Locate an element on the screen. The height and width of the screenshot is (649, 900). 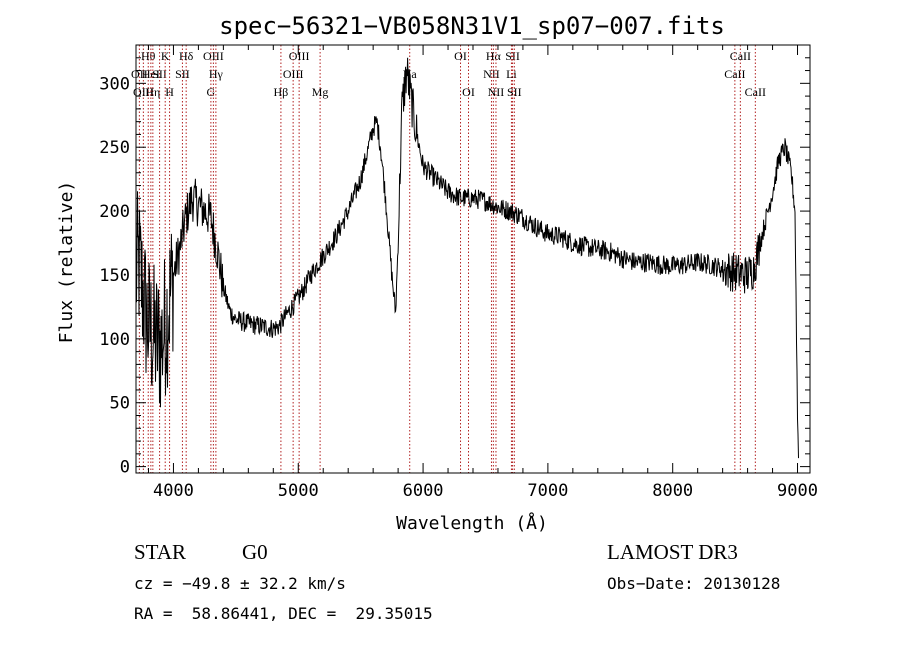
y-tick-label: 250 is located at coordinates (114, 148).